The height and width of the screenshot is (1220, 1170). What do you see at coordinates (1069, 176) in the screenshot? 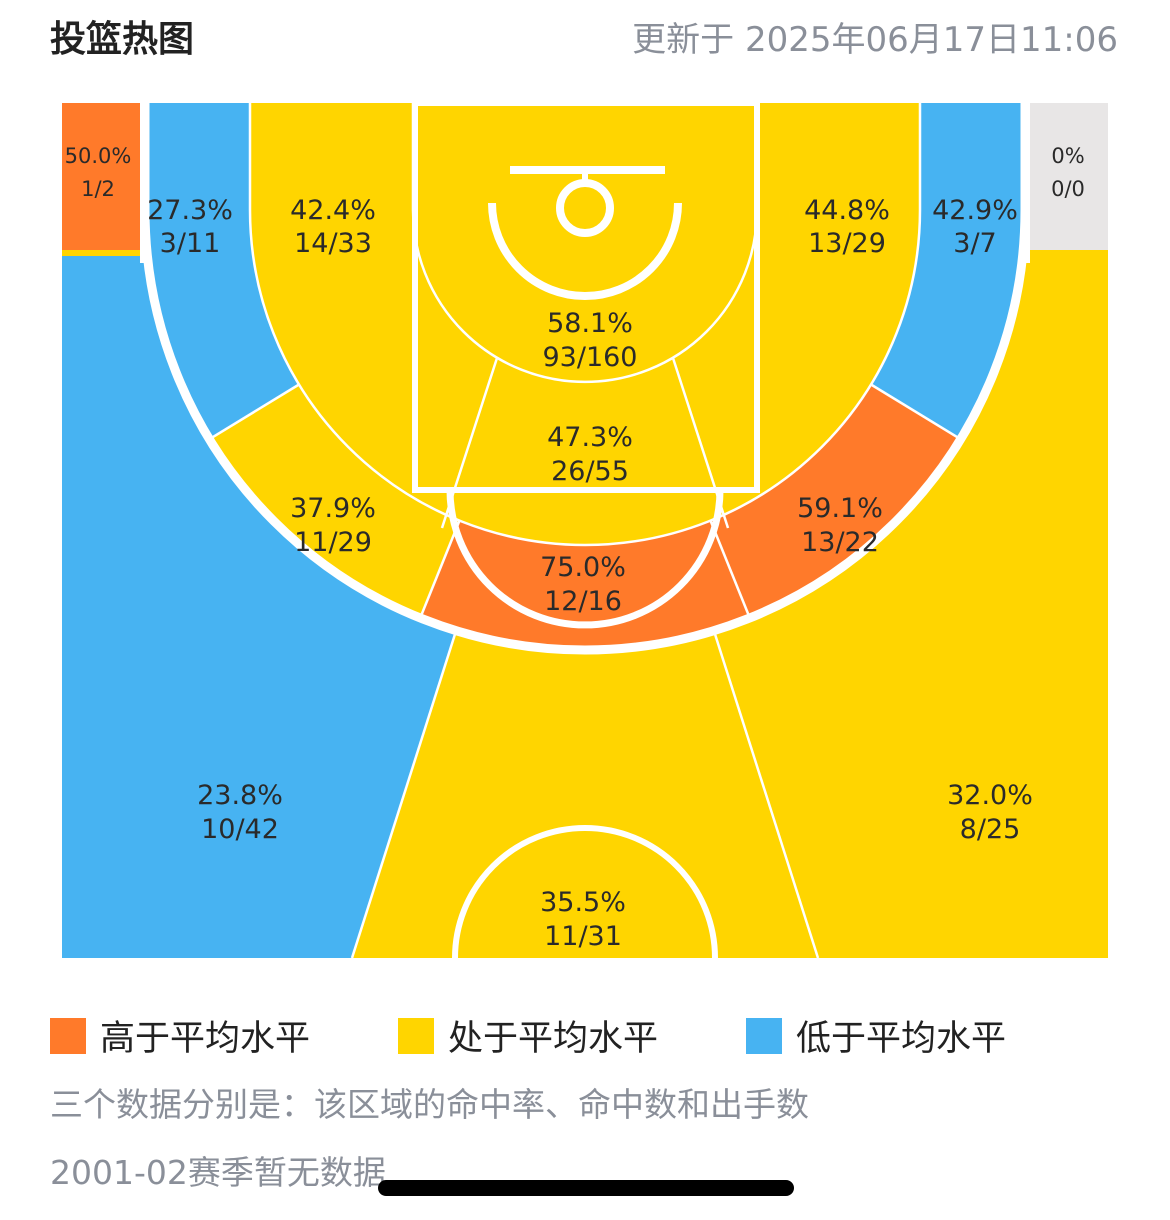
I see `zone-right-corner-far` at bounding box center [1069, 176].